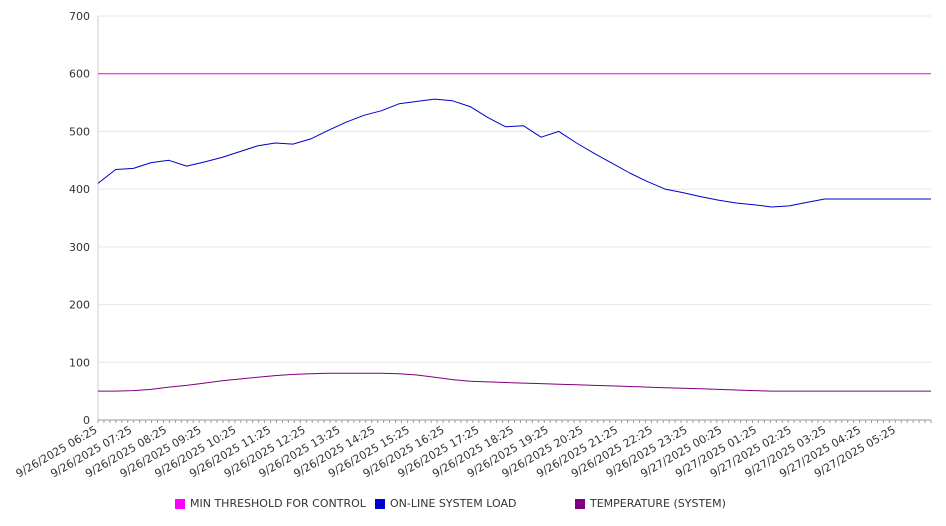  What do you see at coordinates (658, 503) in the screenshot?
I see `legend-label-temperature: TEMPERATURE (SYSTEM)` at bounding box center [658, 503].